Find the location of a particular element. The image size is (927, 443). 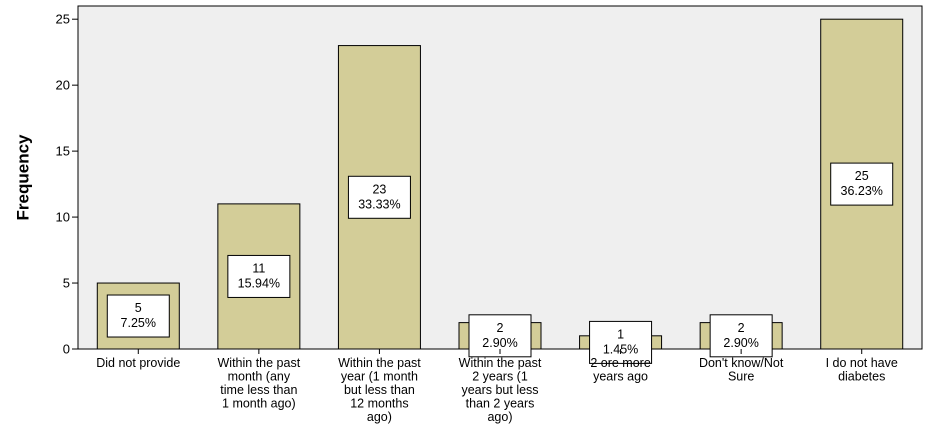

y-tick-label: 0 is located at coordinates (66, 349).